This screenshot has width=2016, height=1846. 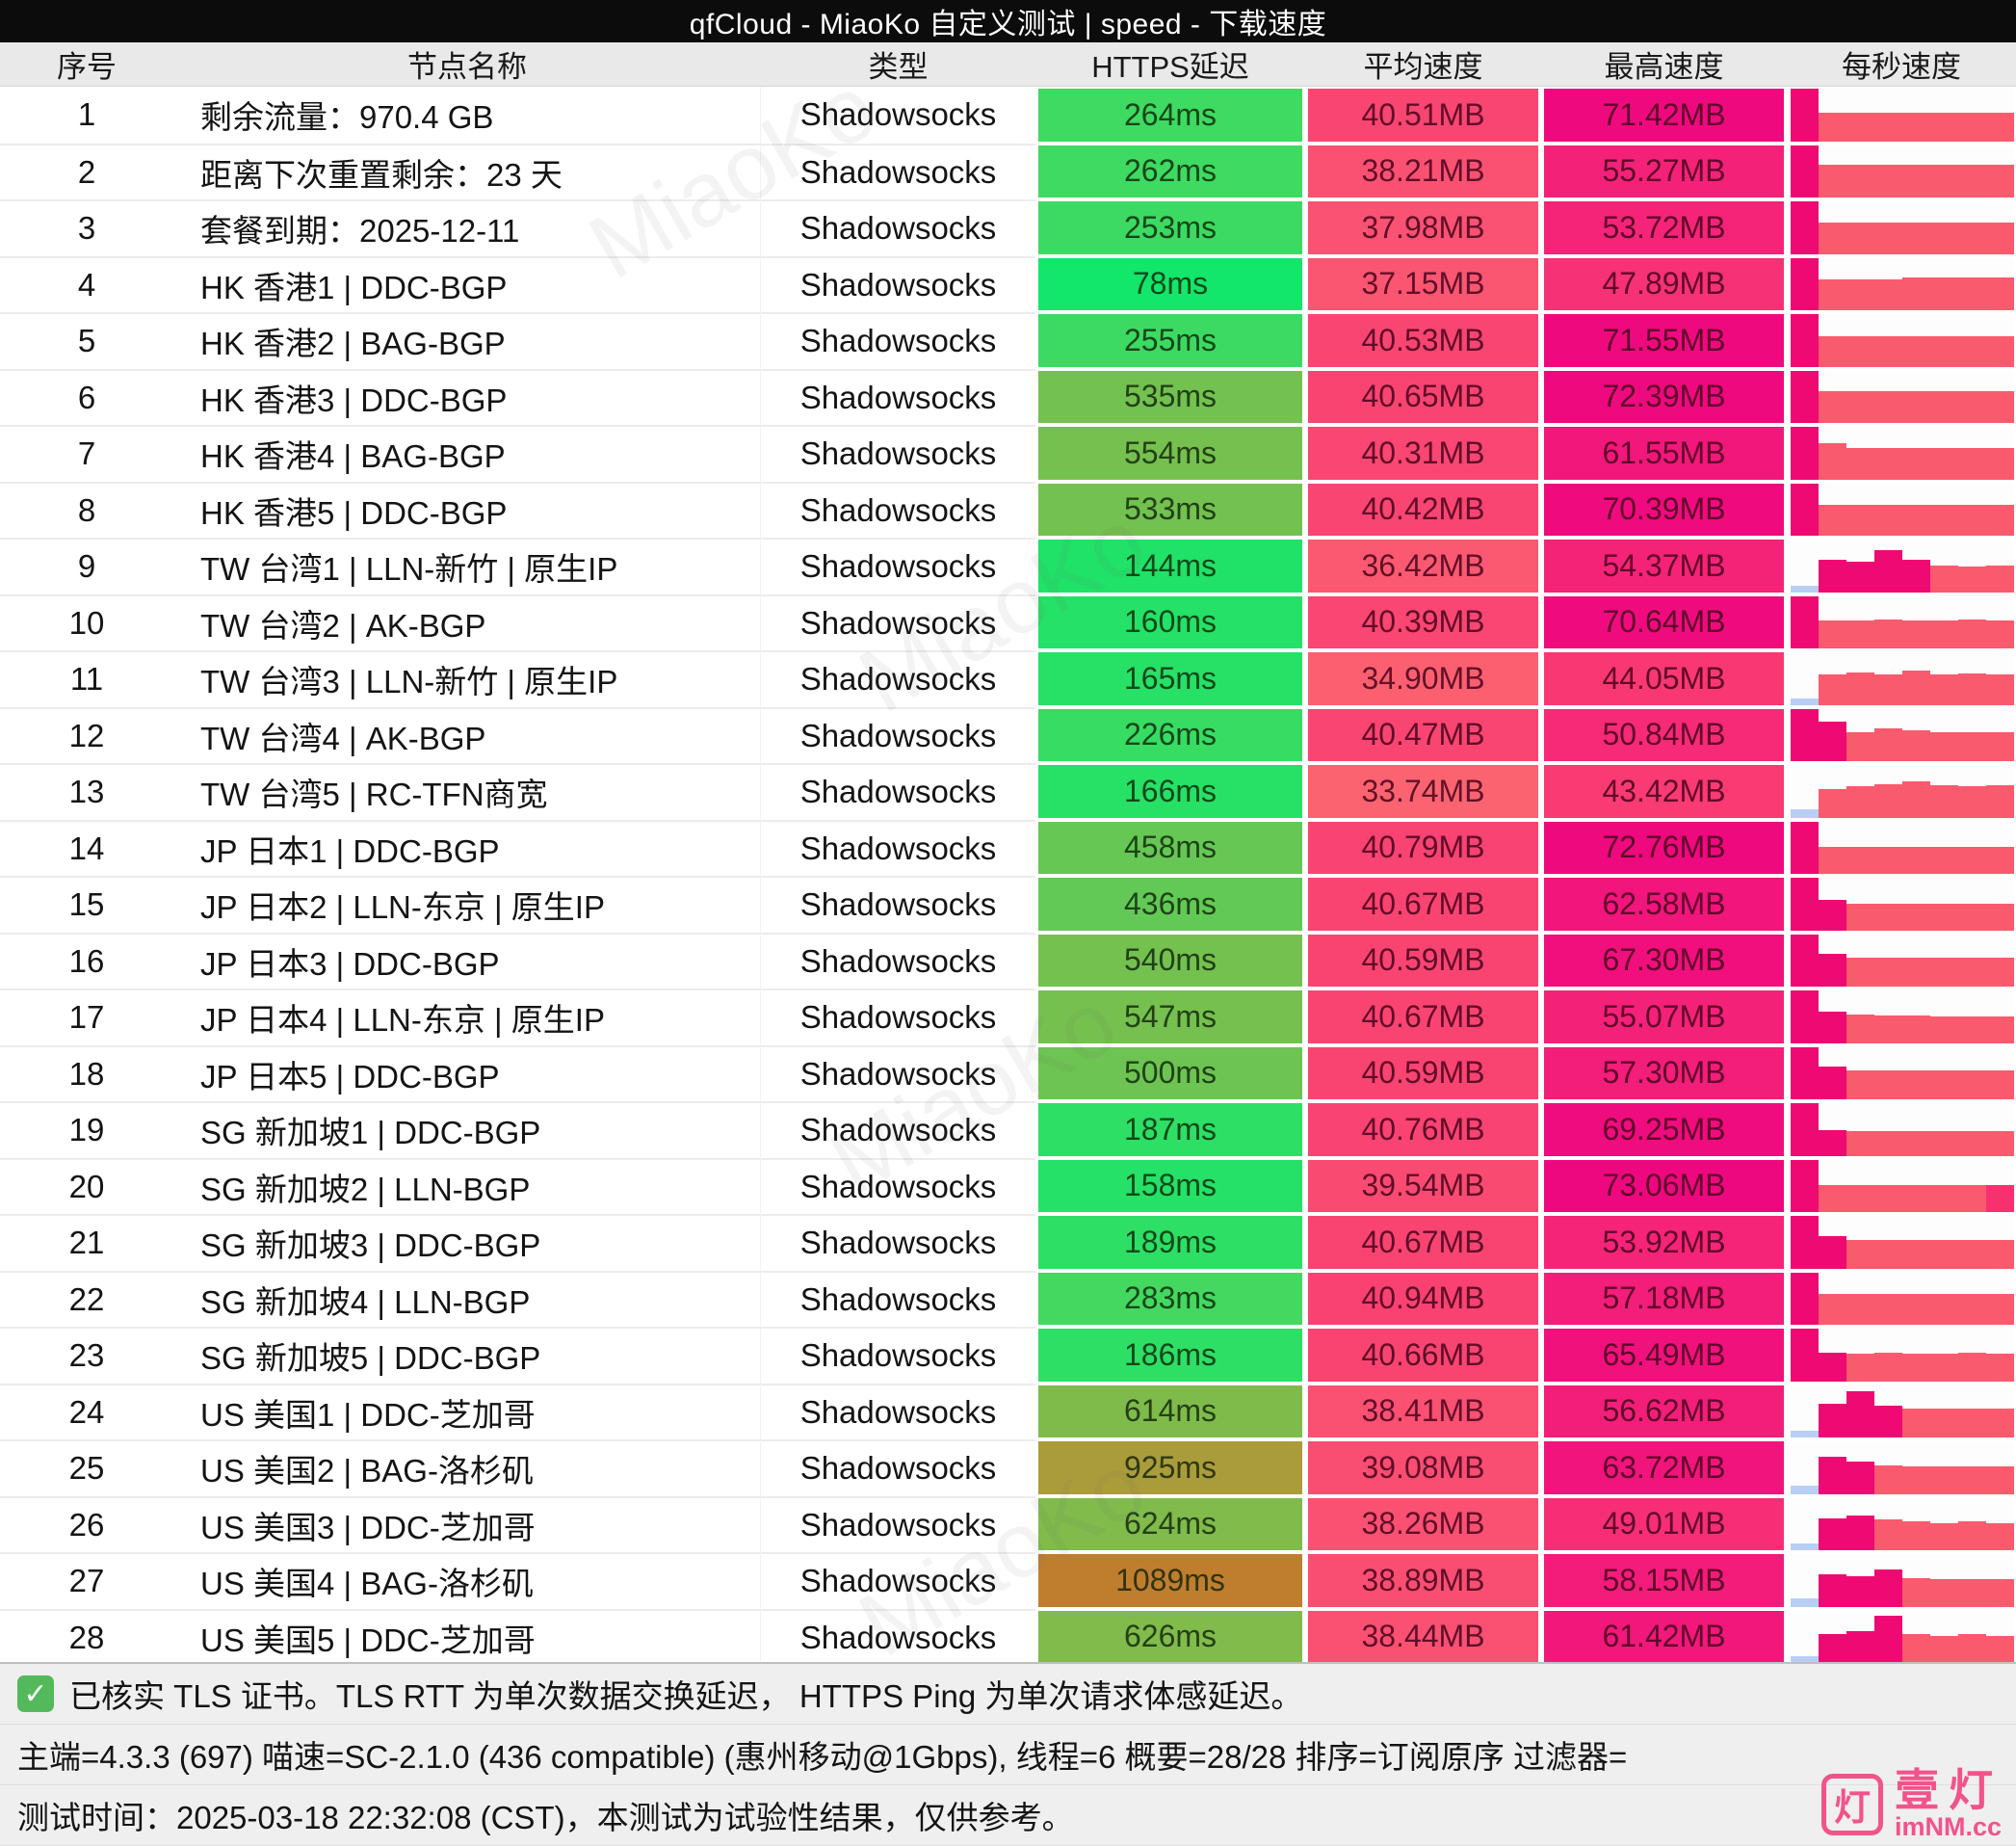 What do you see at coordinates (1664, 734) in the screenshot?
I see `max-speed-value: 50.84MB` at bounding box center [1664, 734].